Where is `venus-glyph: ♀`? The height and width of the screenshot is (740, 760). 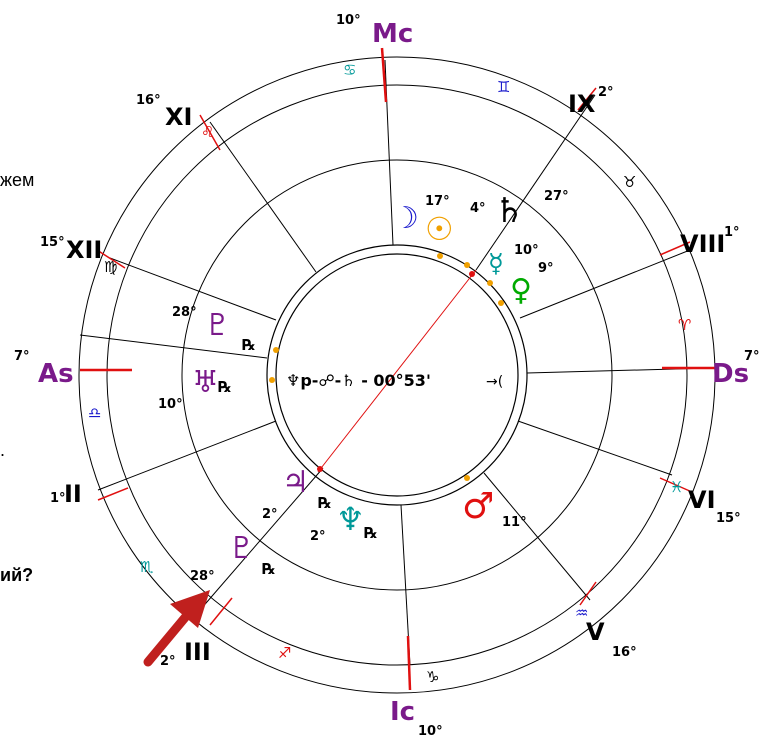
venus-glyph: ♀ is located at coordinates (521, 290).